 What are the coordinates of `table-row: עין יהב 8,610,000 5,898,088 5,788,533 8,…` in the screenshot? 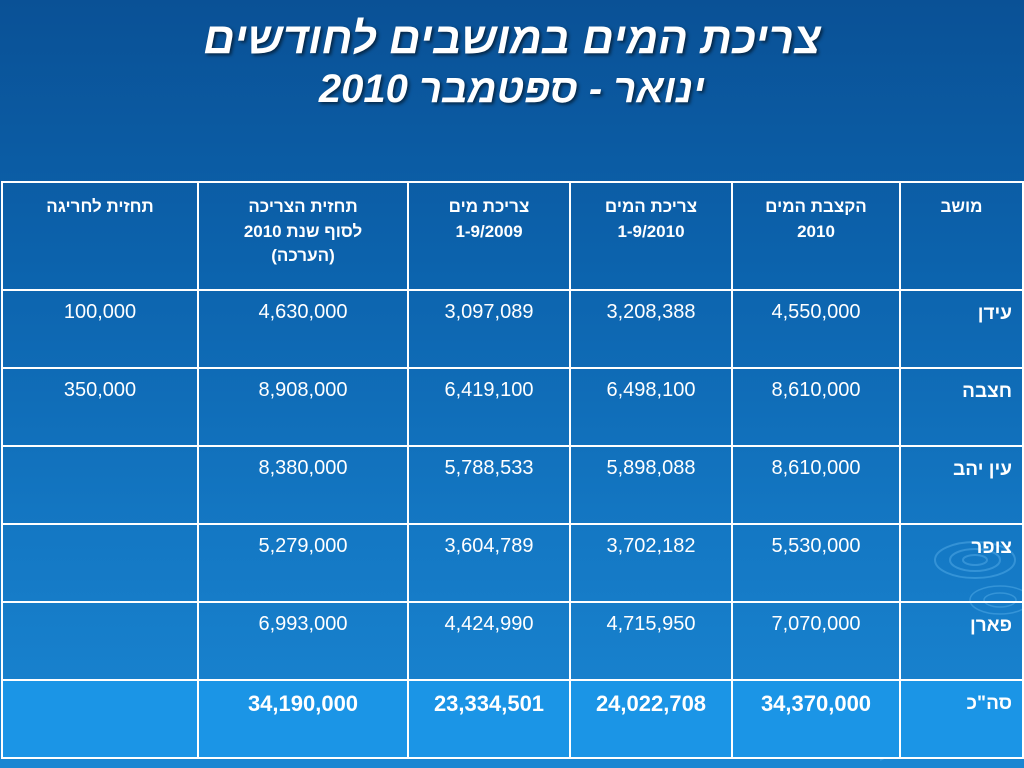 It's located at (512, 485).